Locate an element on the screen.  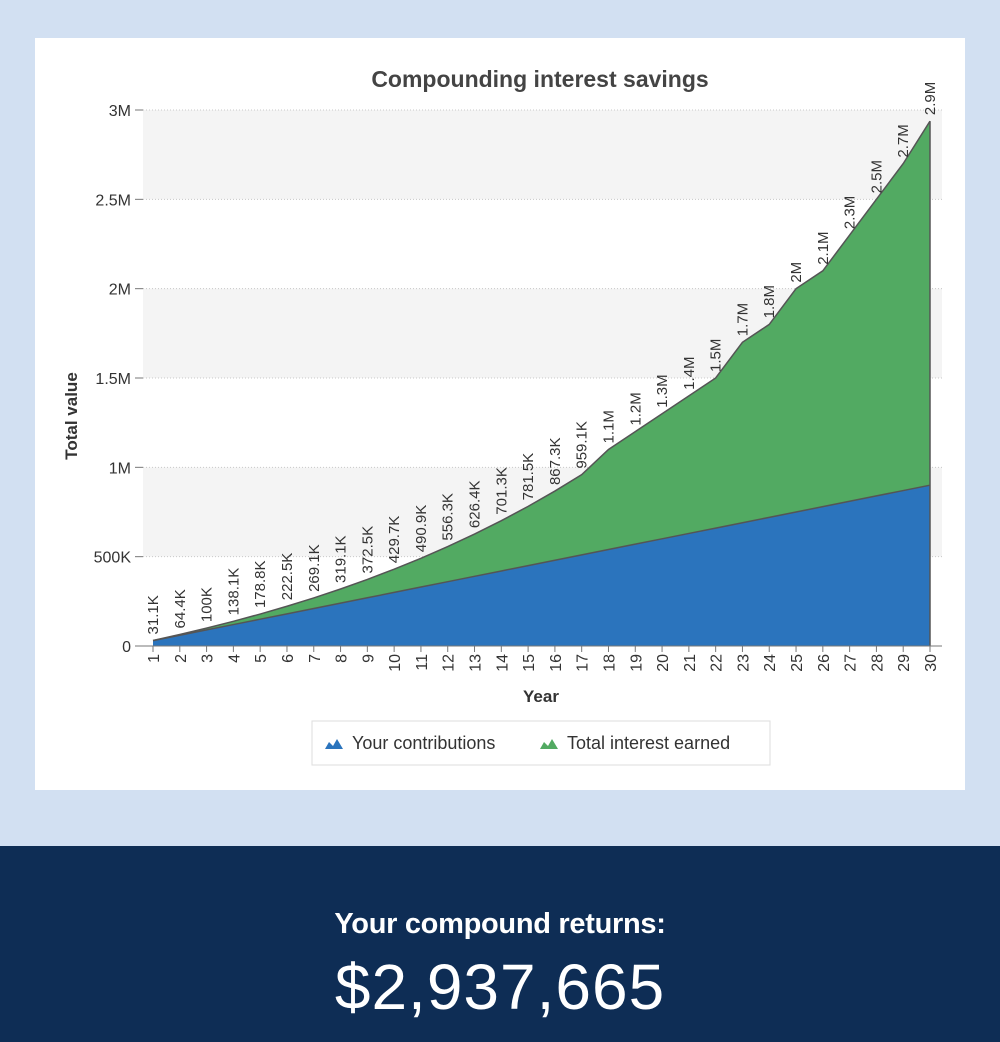
x-tick-label: 11 is located at coordinates (422, 662).